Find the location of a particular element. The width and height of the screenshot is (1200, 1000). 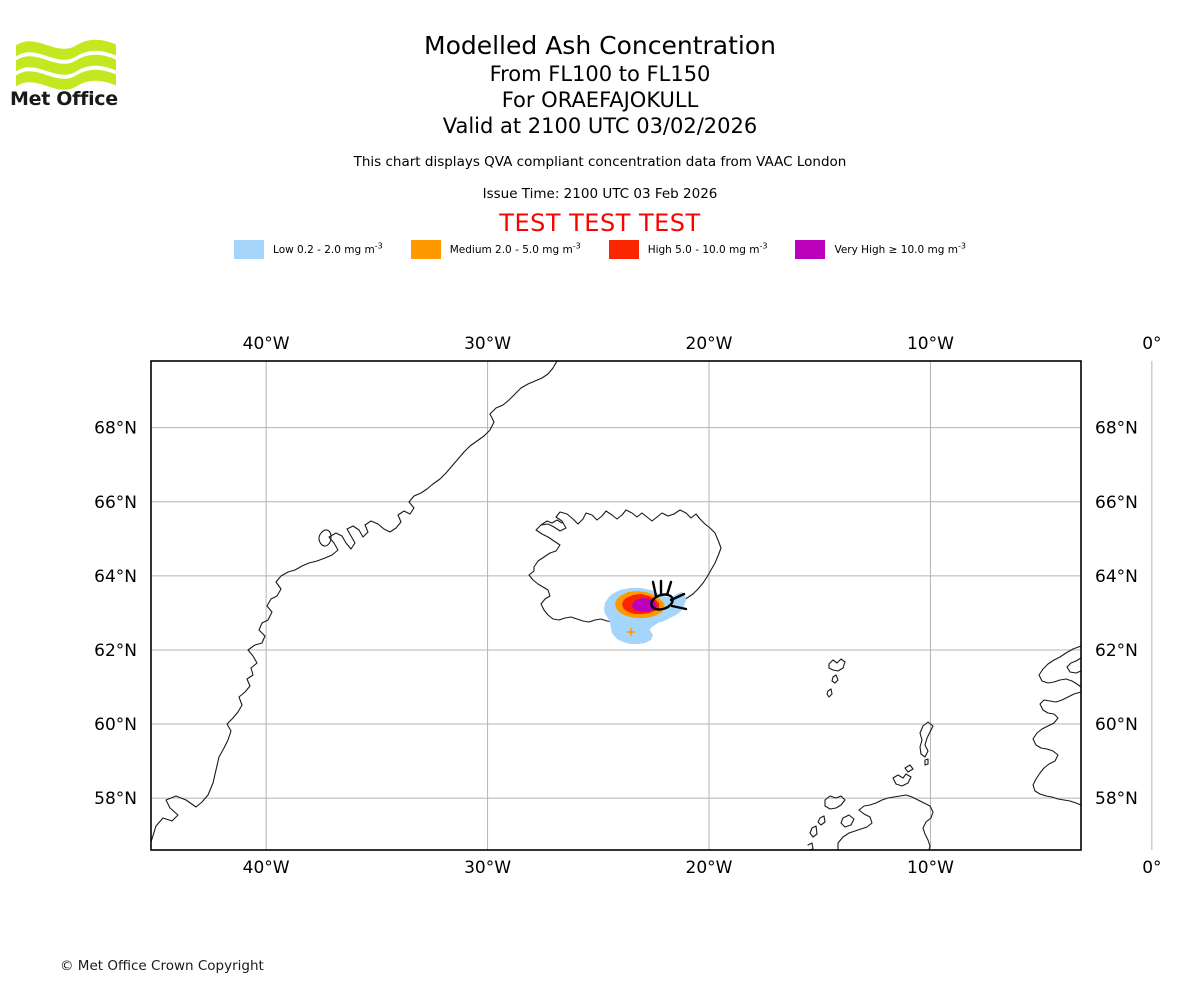

legend-swatch-low is located at coordinates (249, 249).